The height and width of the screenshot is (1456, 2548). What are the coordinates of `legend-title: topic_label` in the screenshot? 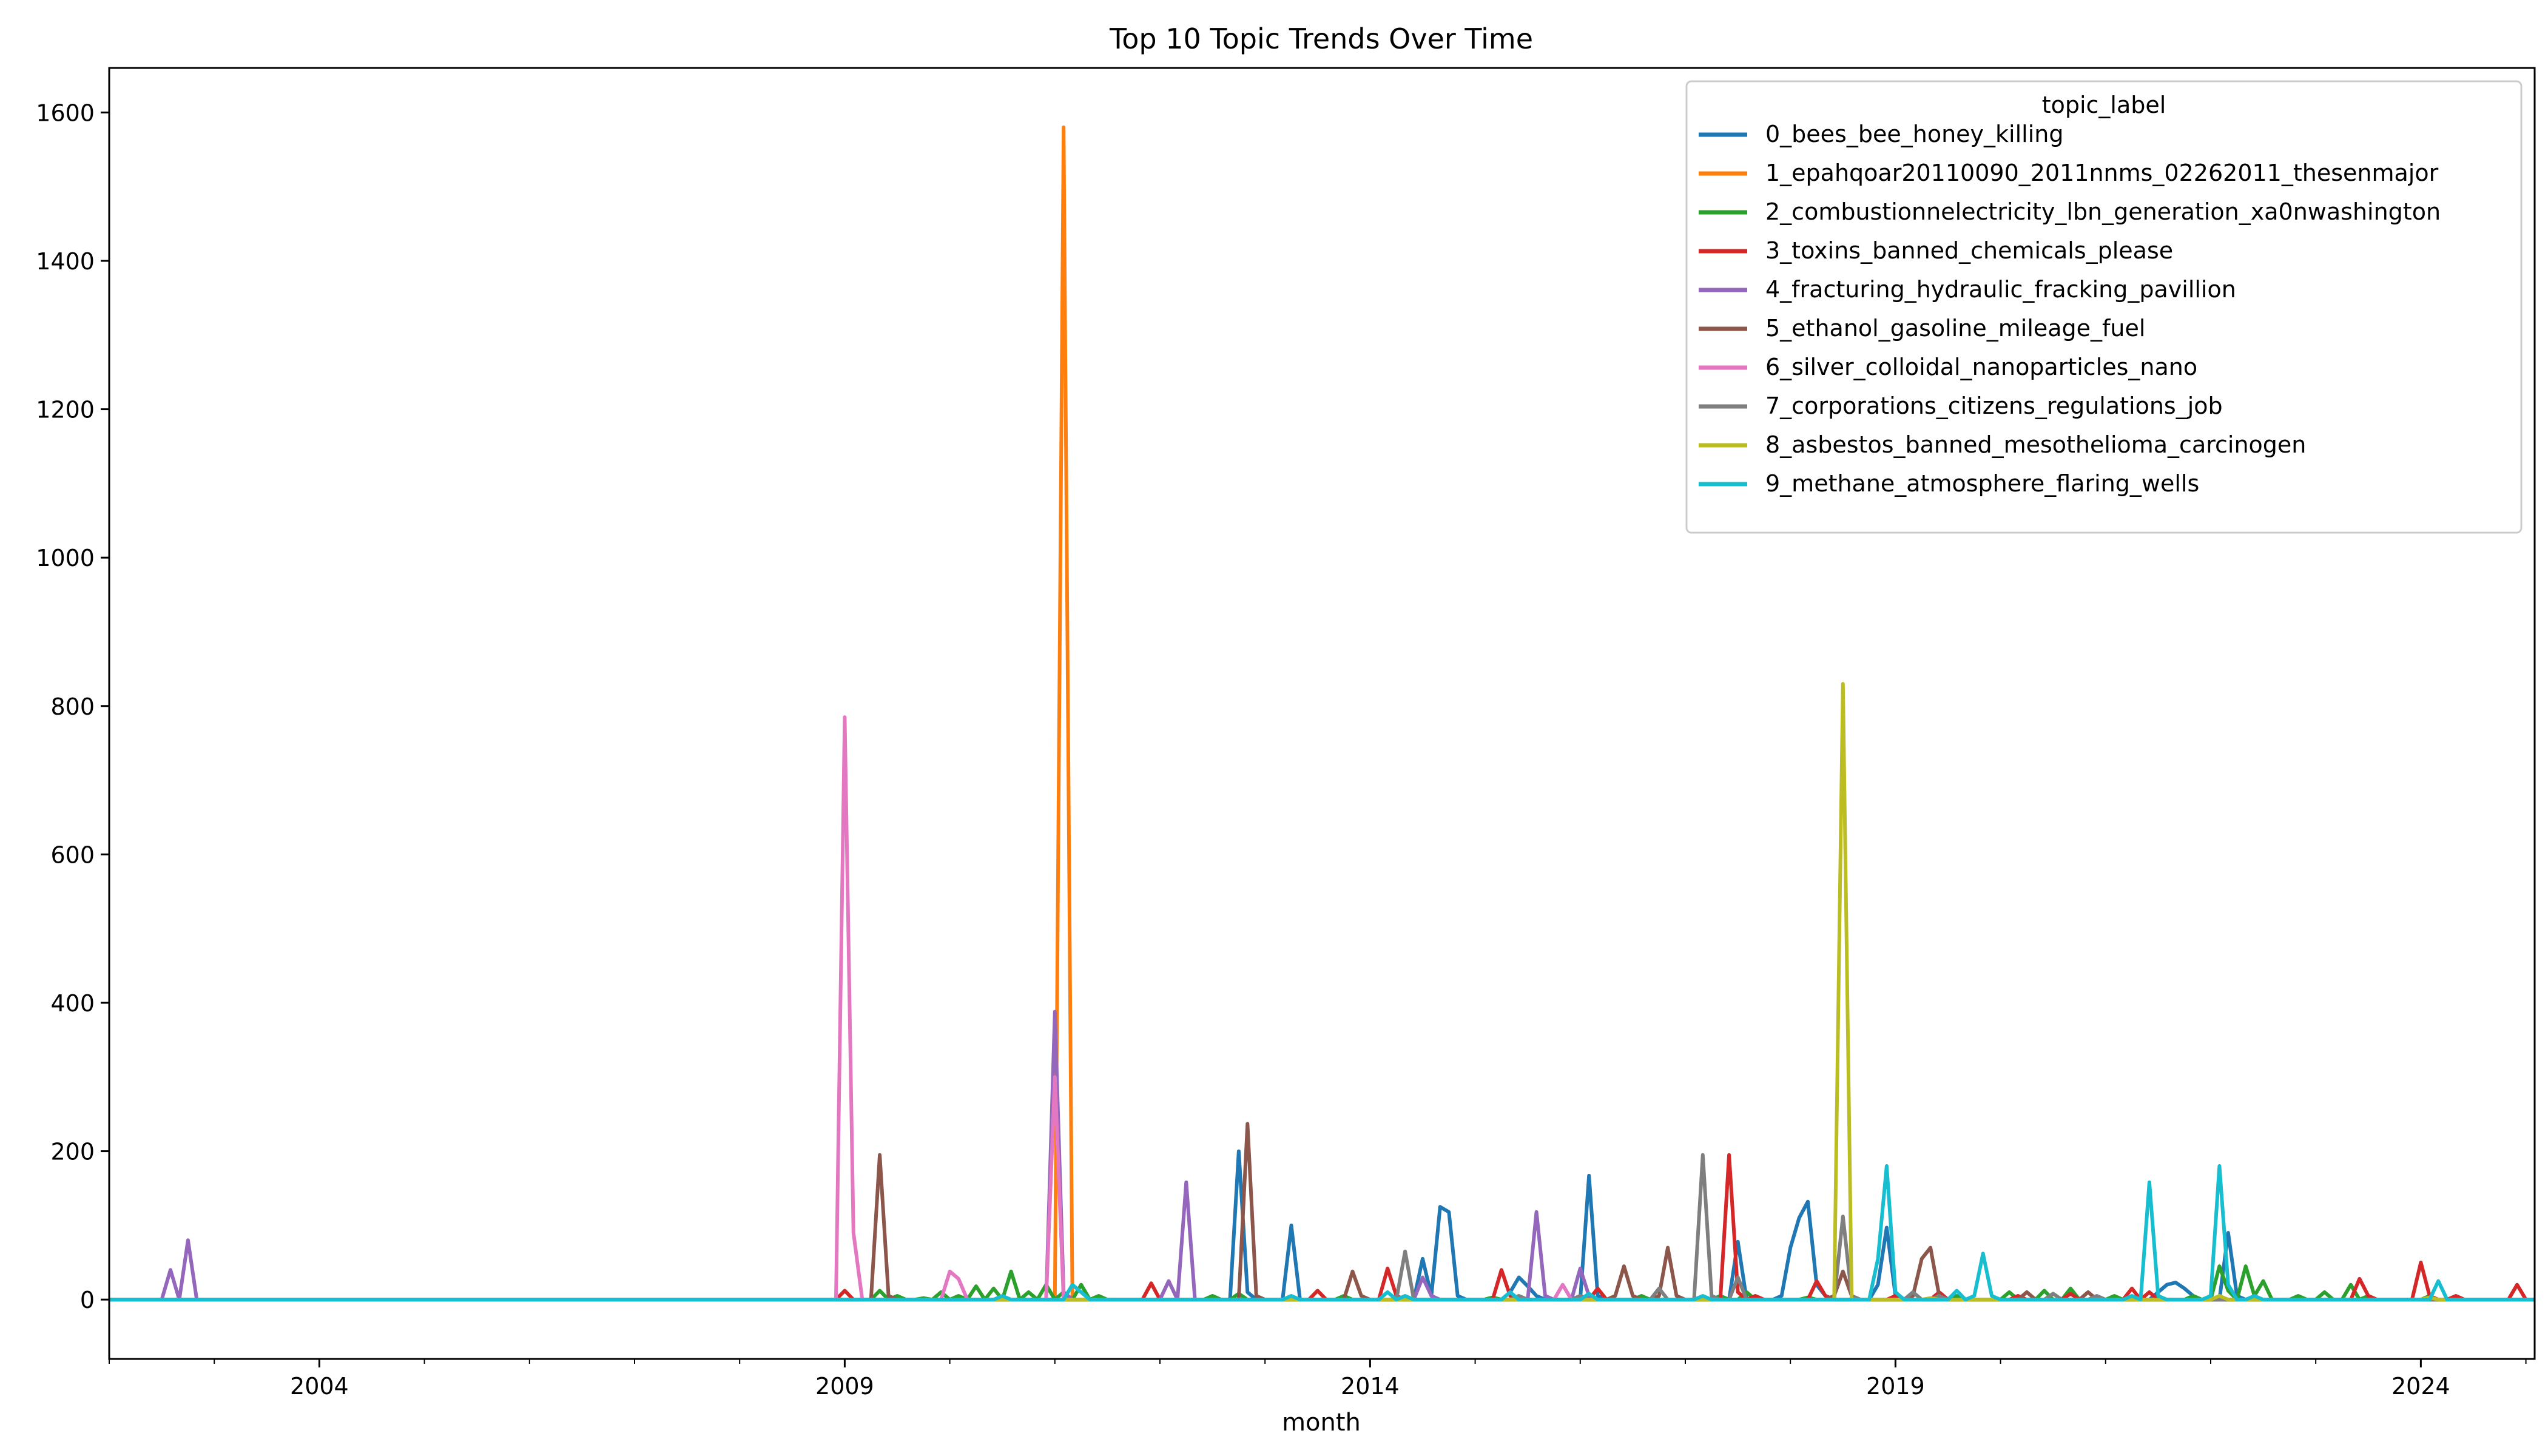 It's located at (2104, 105).